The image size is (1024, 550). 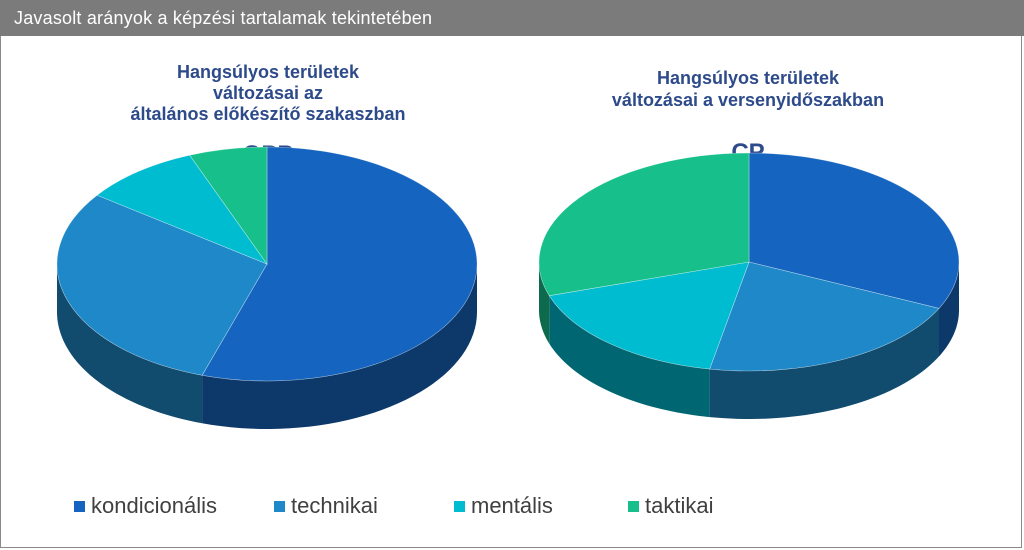 I want to click on pie-slice-side-taktikai, so click(x=544, y=303).